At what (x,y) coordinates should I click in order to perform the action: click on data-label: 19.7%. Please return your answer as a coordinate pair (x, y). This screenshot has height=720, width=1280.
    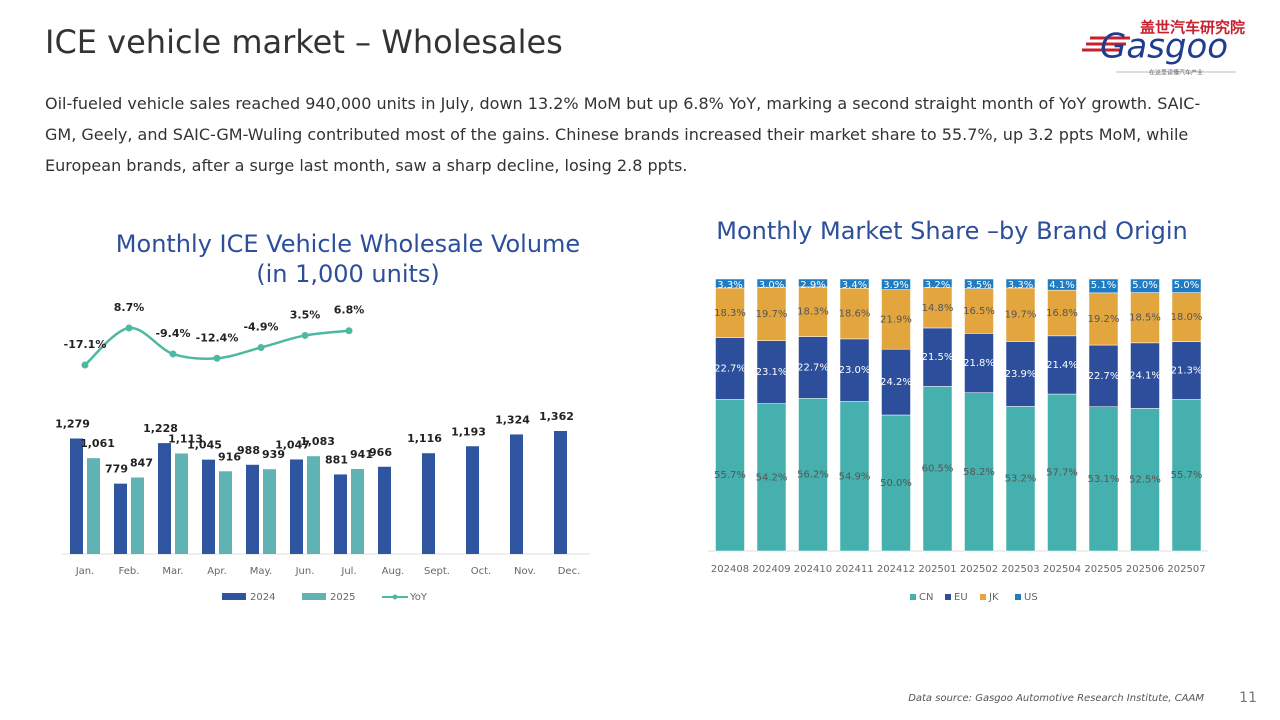
    Looking at the image, I should click on (772, 314).